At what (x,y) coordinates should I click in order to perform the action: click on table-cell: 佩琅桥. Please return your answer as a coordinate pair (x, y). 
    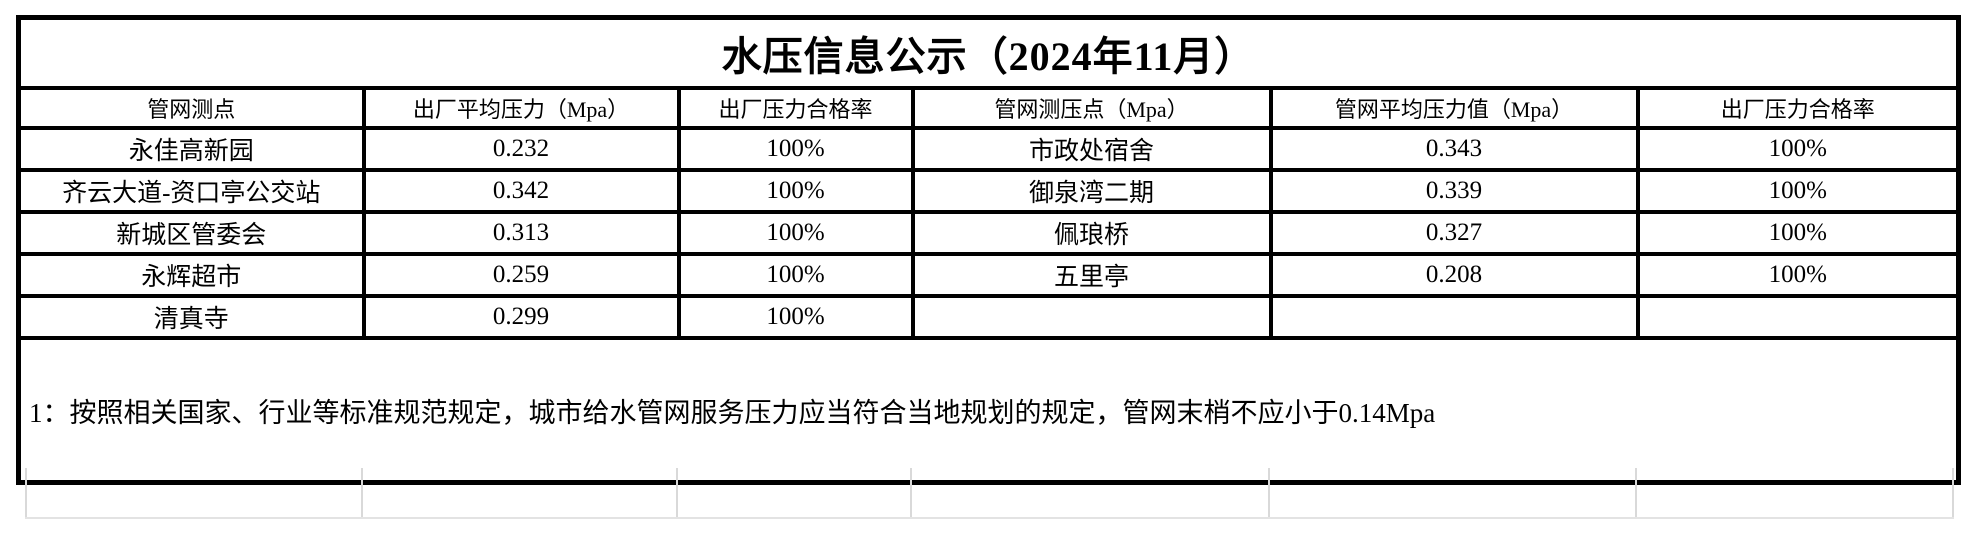
    Looking at the image, I should click on (1091, 233).